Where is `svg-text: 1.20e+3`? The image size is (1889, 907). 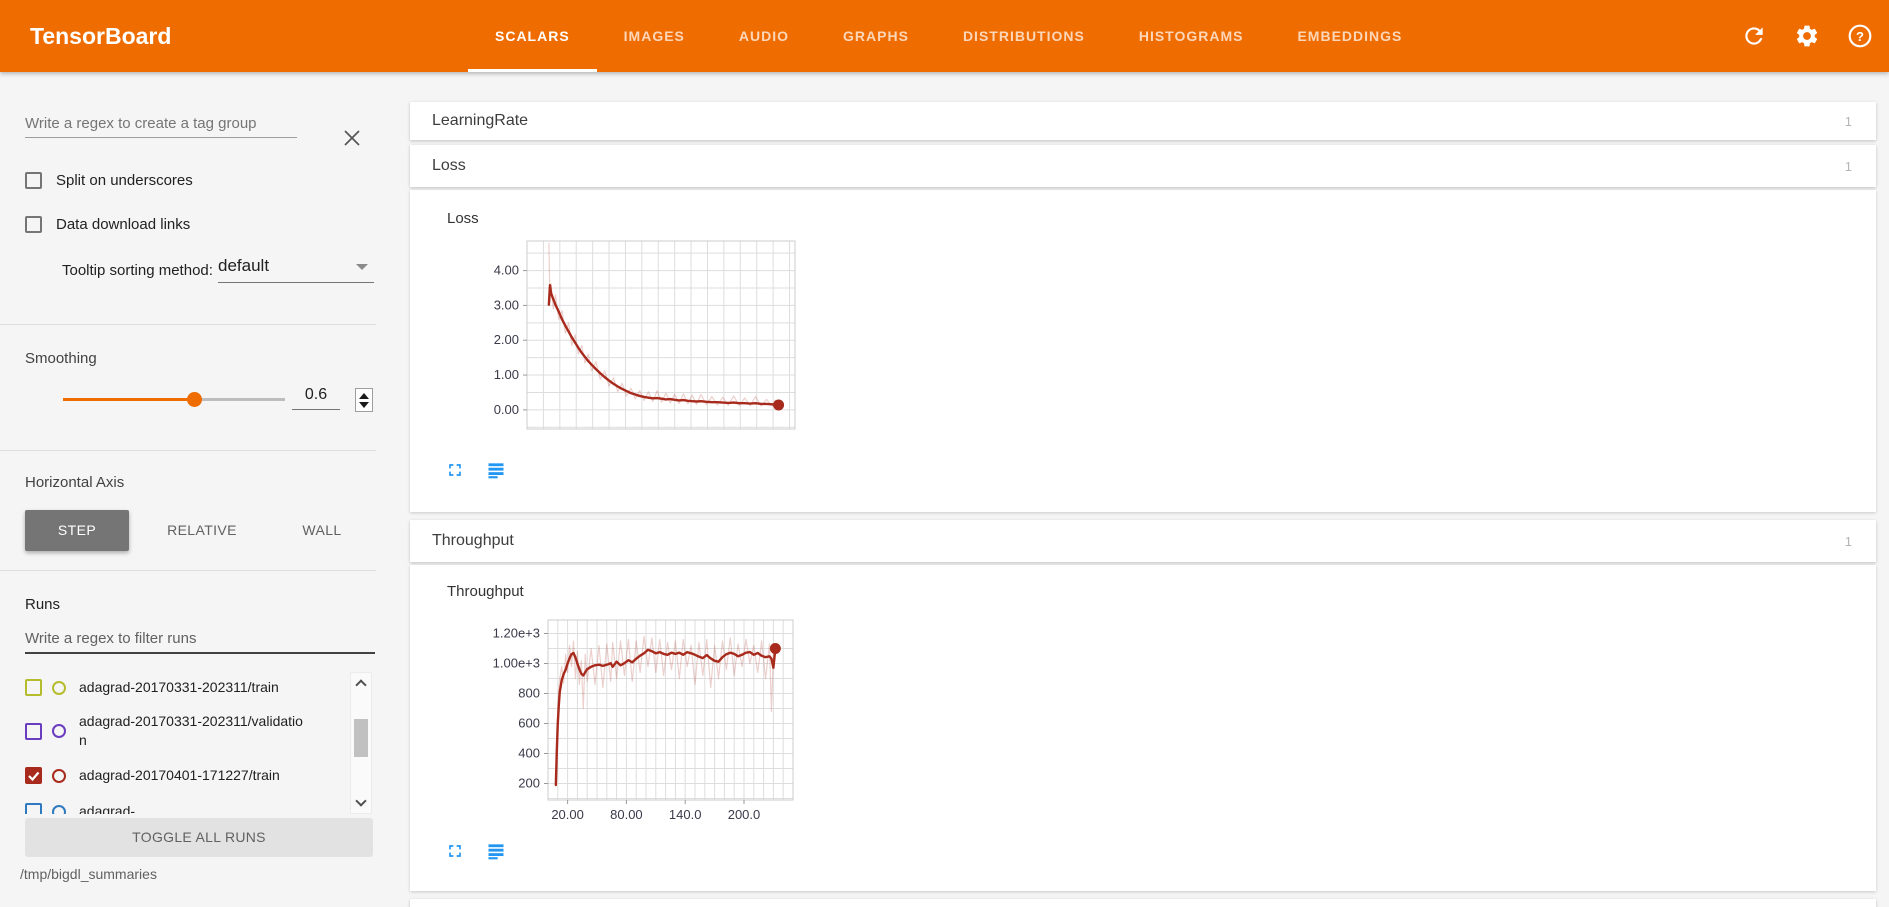
svg-text: 1.20e+3 is located at coordinates (516, 633).